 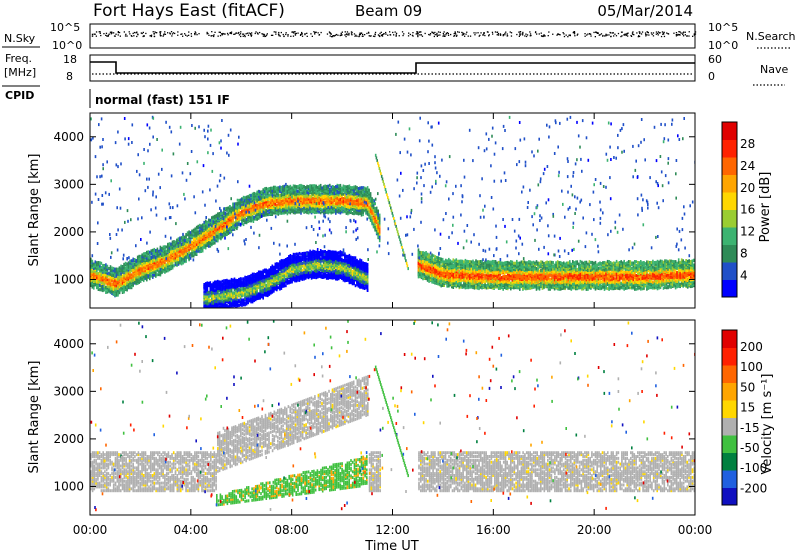 I want to click on station-title: Fort Hays East (fitACF), so click(x=189, y=11).